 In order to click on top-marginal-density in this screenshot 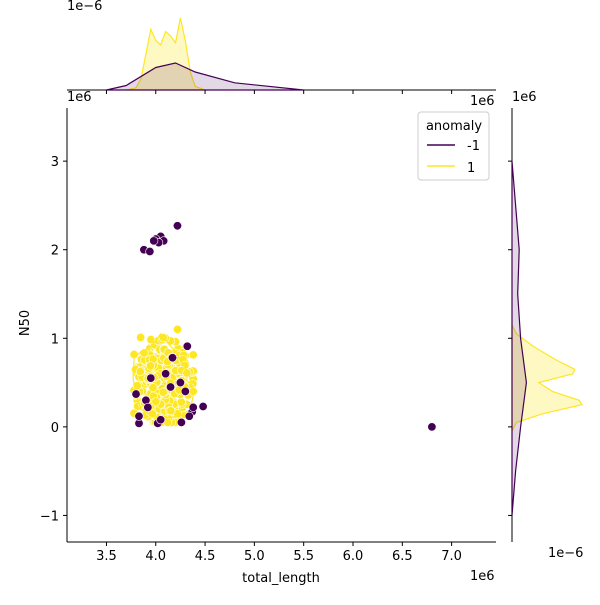, I will do `click(281, 54)`.